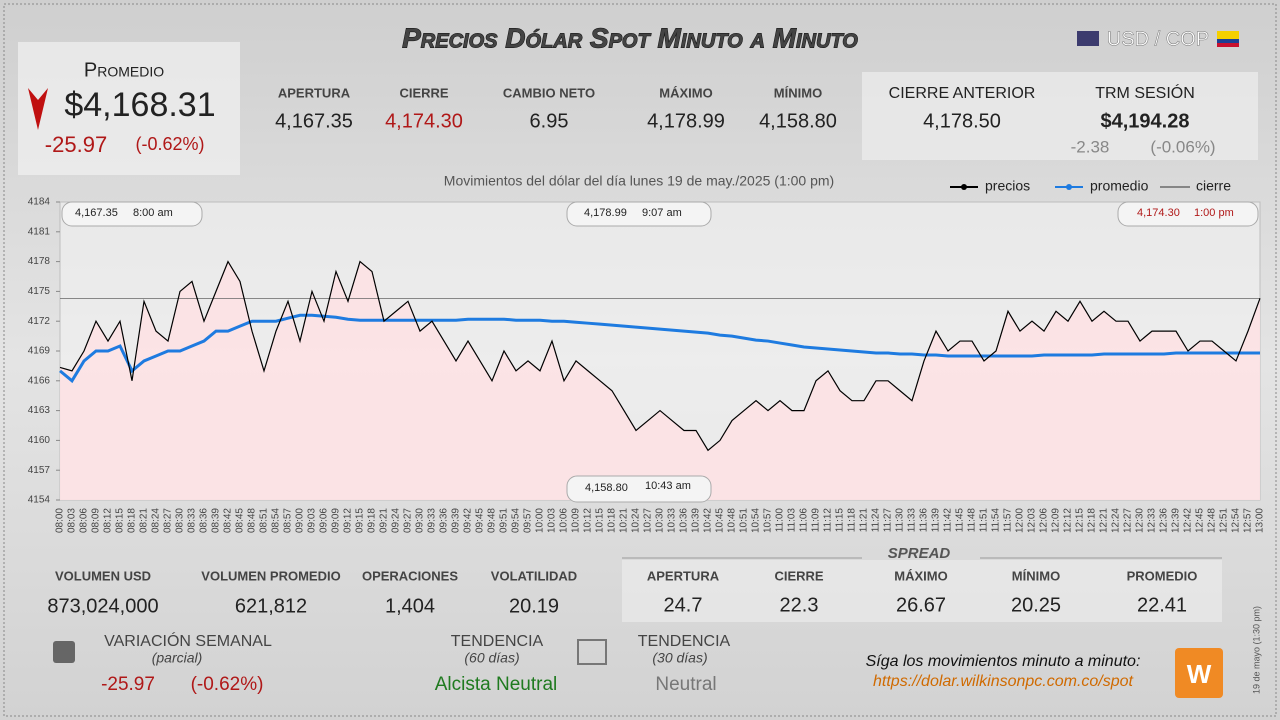  What do you see at coordinates (936, 520) in the screenshot?
I see `x-tick-label: 11:39` at bounding box center [936, 520].